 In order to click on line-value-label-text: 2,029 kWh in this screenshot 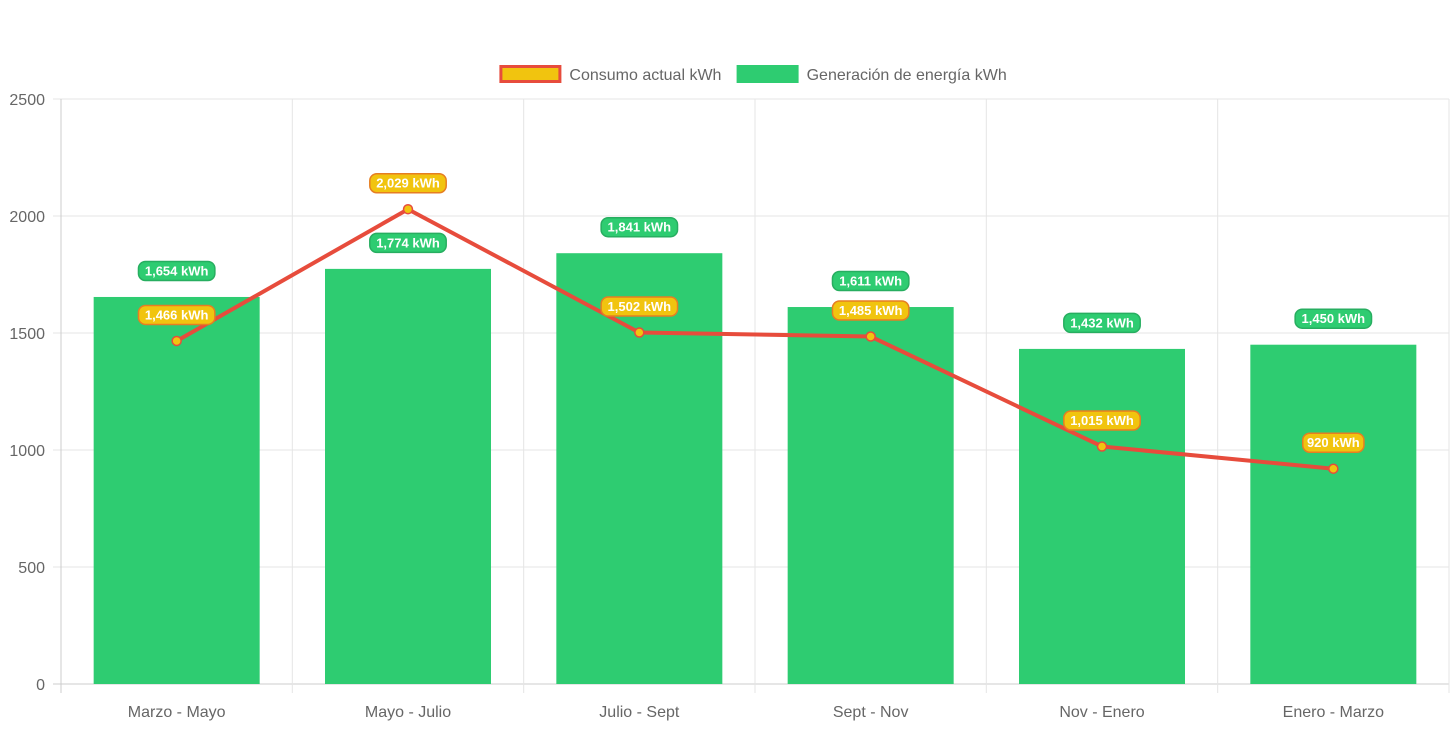, I will do `click(408, 183)`.